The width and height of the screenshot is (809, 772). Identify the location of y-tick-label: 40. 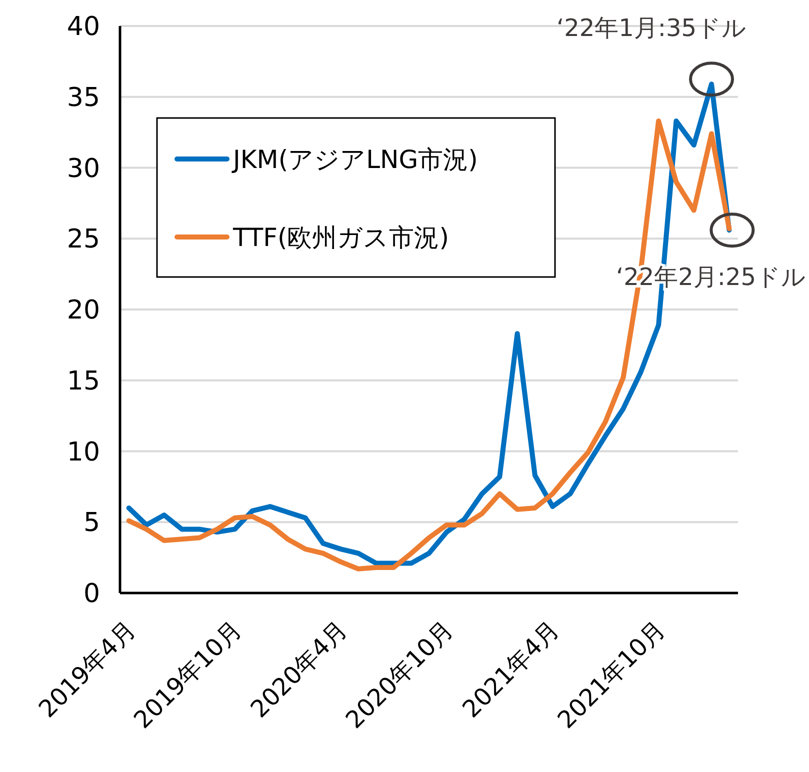
(83, 27).